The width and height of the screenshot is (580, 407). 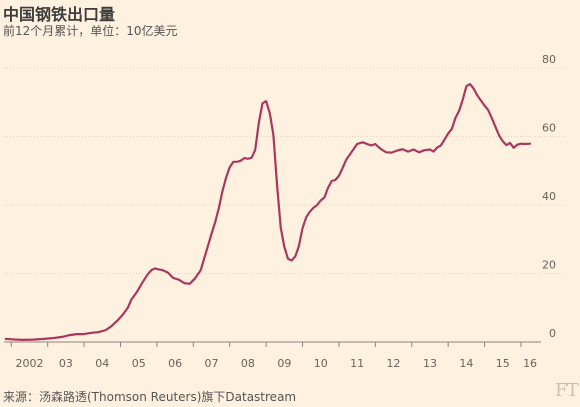 I want to click on x-tick-label: 10, so click(x=321, y=363).